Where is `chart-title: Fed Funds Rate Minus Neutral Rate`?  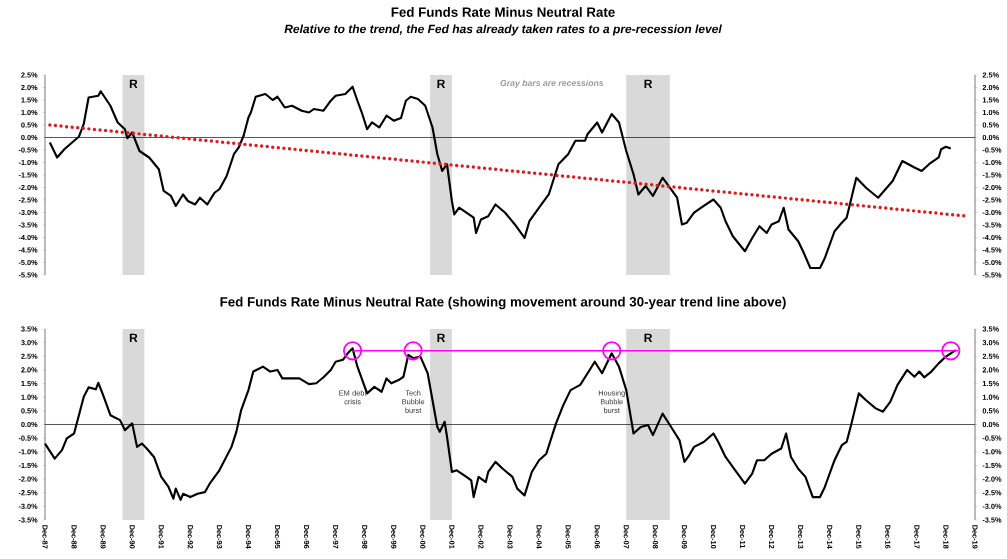 chart-title: Fed Funds Rate Minus Neutral Rate is located at coordinates (503, 12).